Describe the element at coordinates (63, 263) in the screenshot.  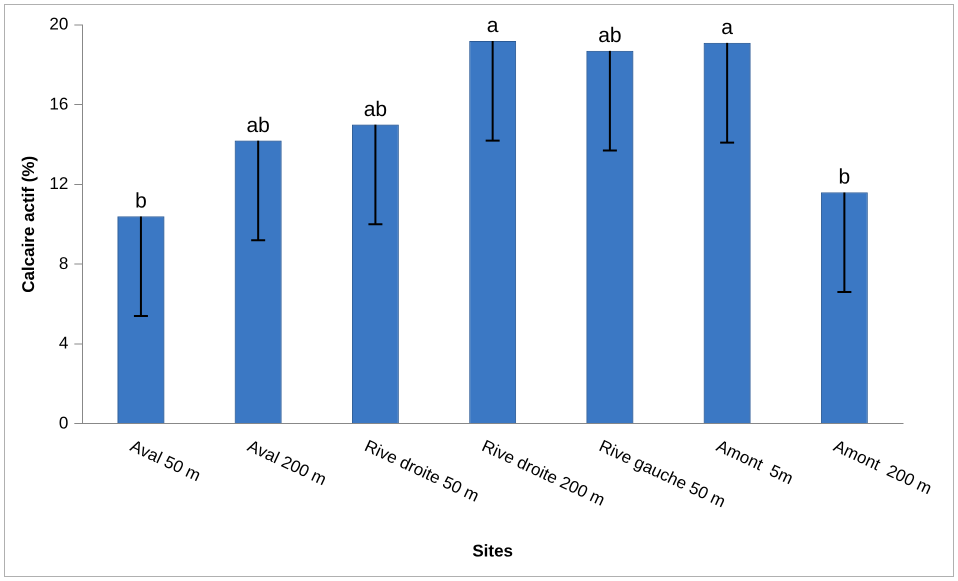
I see `y-tick-label: 8` at that location.